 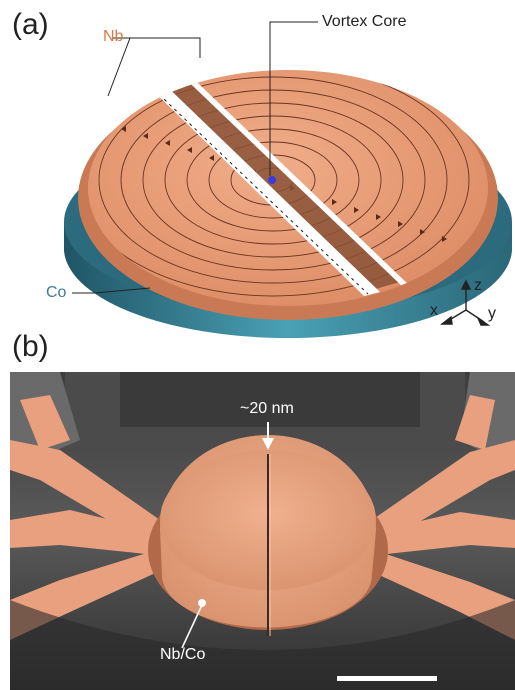 I want to click on axis-x-label: x, so click(x=434, y=310).